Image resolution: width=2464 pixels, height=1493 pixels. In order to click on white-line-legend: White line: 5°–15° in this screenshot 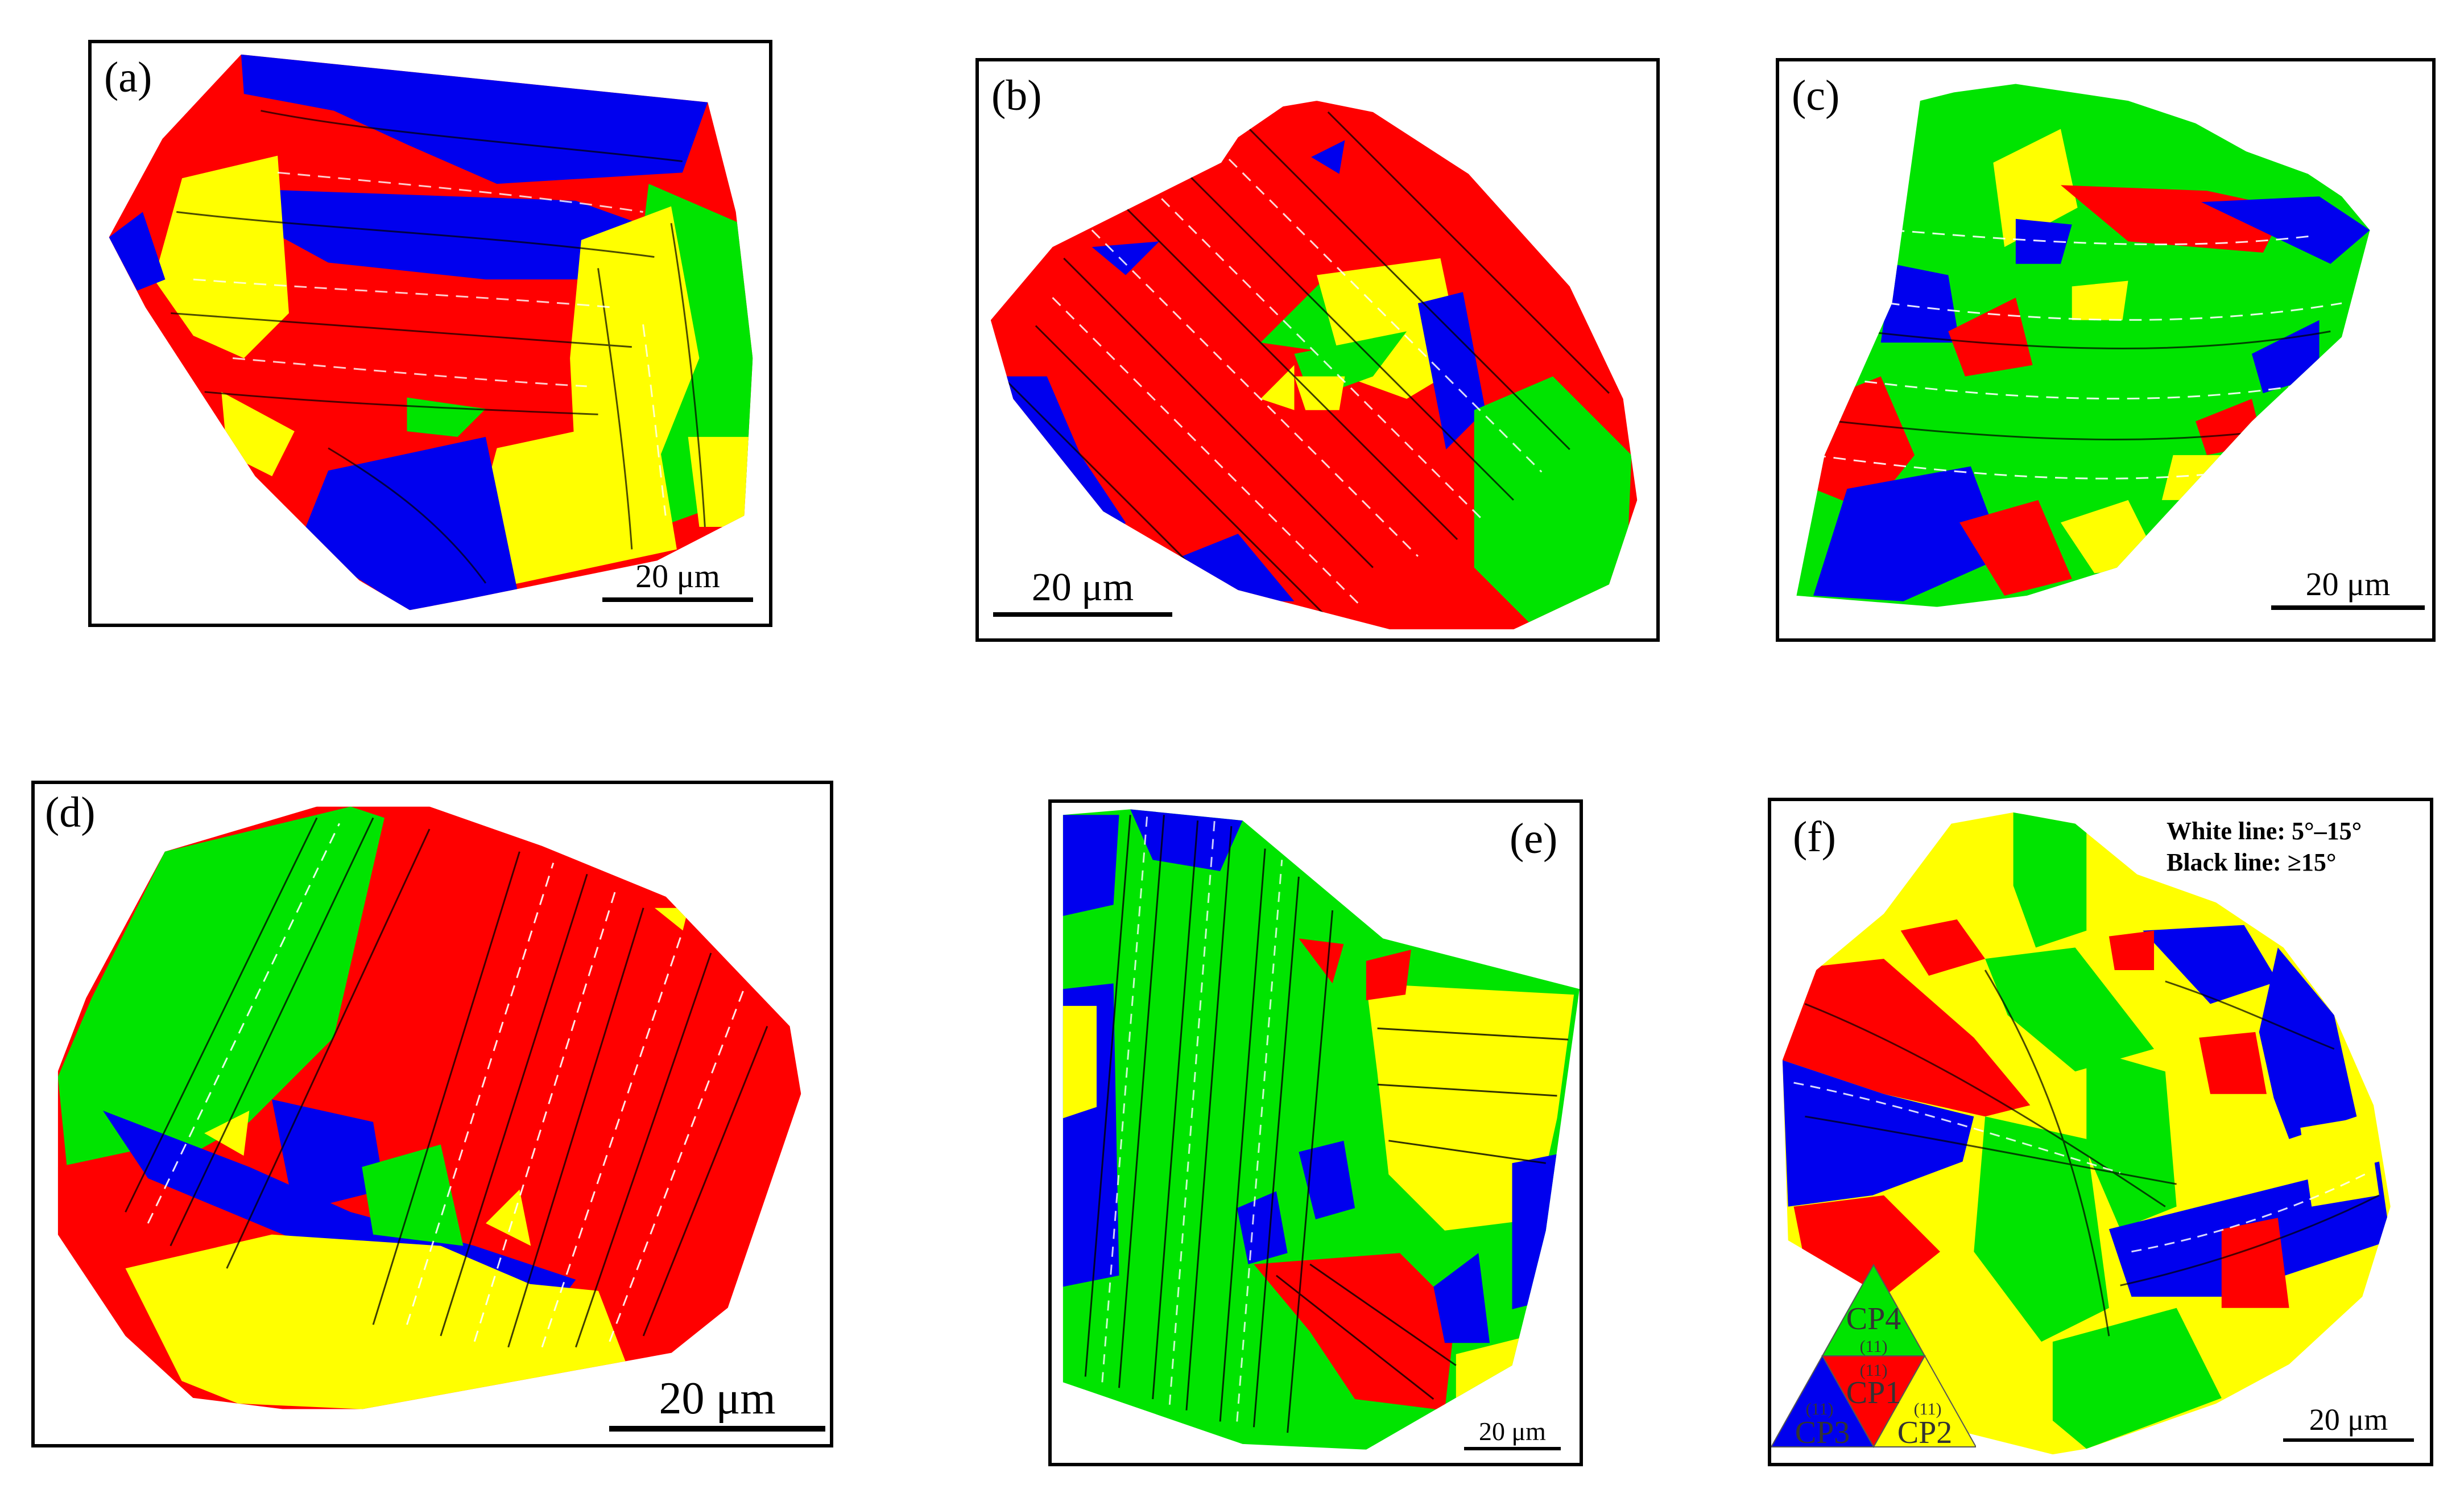, I will do `click(2264, 831)`.